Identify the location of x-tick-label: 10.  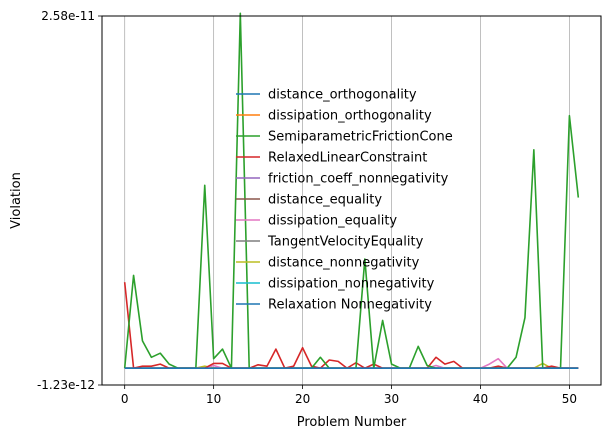
(213, 399).